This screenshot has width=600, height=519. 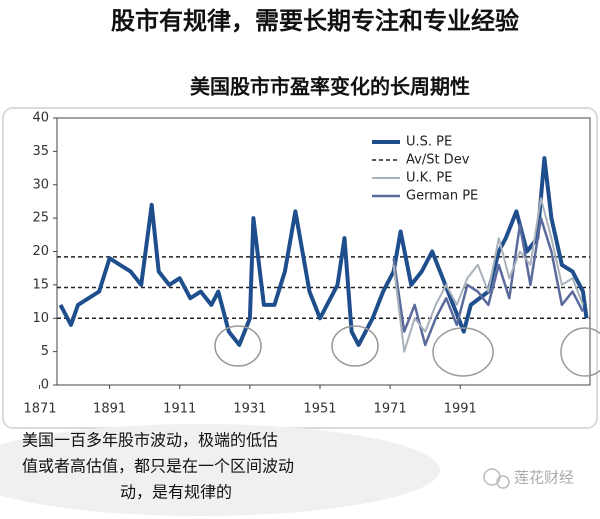 I want to click on y-tick-label: 10, so click(x=40, y=318).